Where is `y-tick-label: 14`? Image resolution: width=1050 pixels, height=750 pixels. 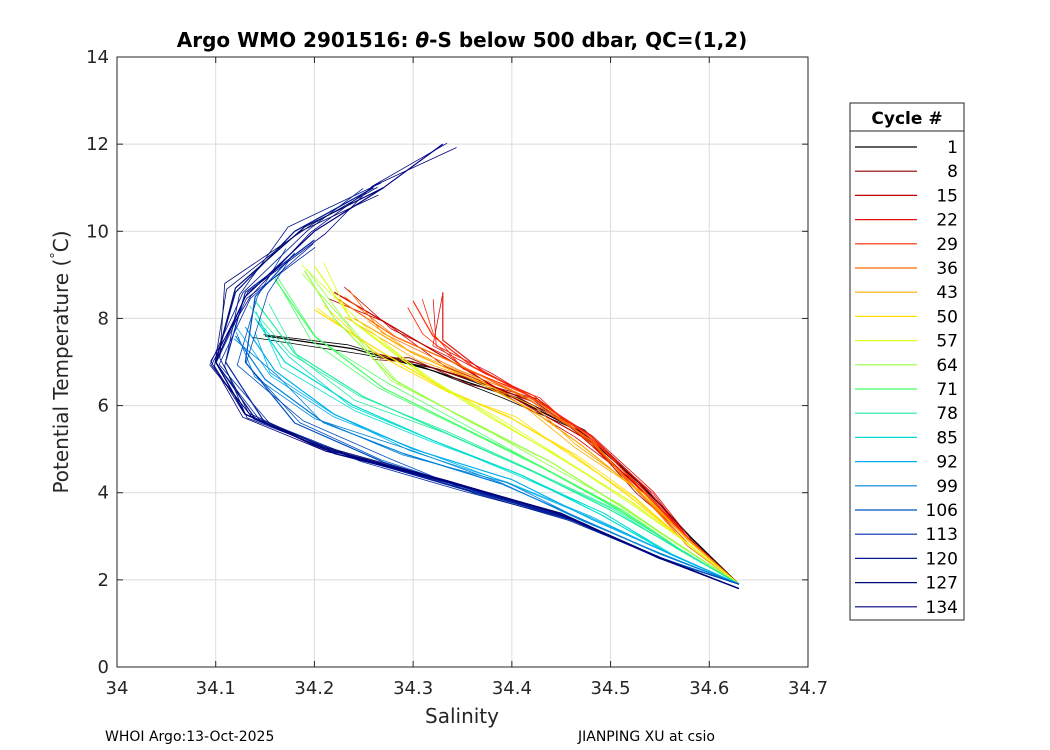
y-tick-label: 14 is located at coordinates (97, 57).